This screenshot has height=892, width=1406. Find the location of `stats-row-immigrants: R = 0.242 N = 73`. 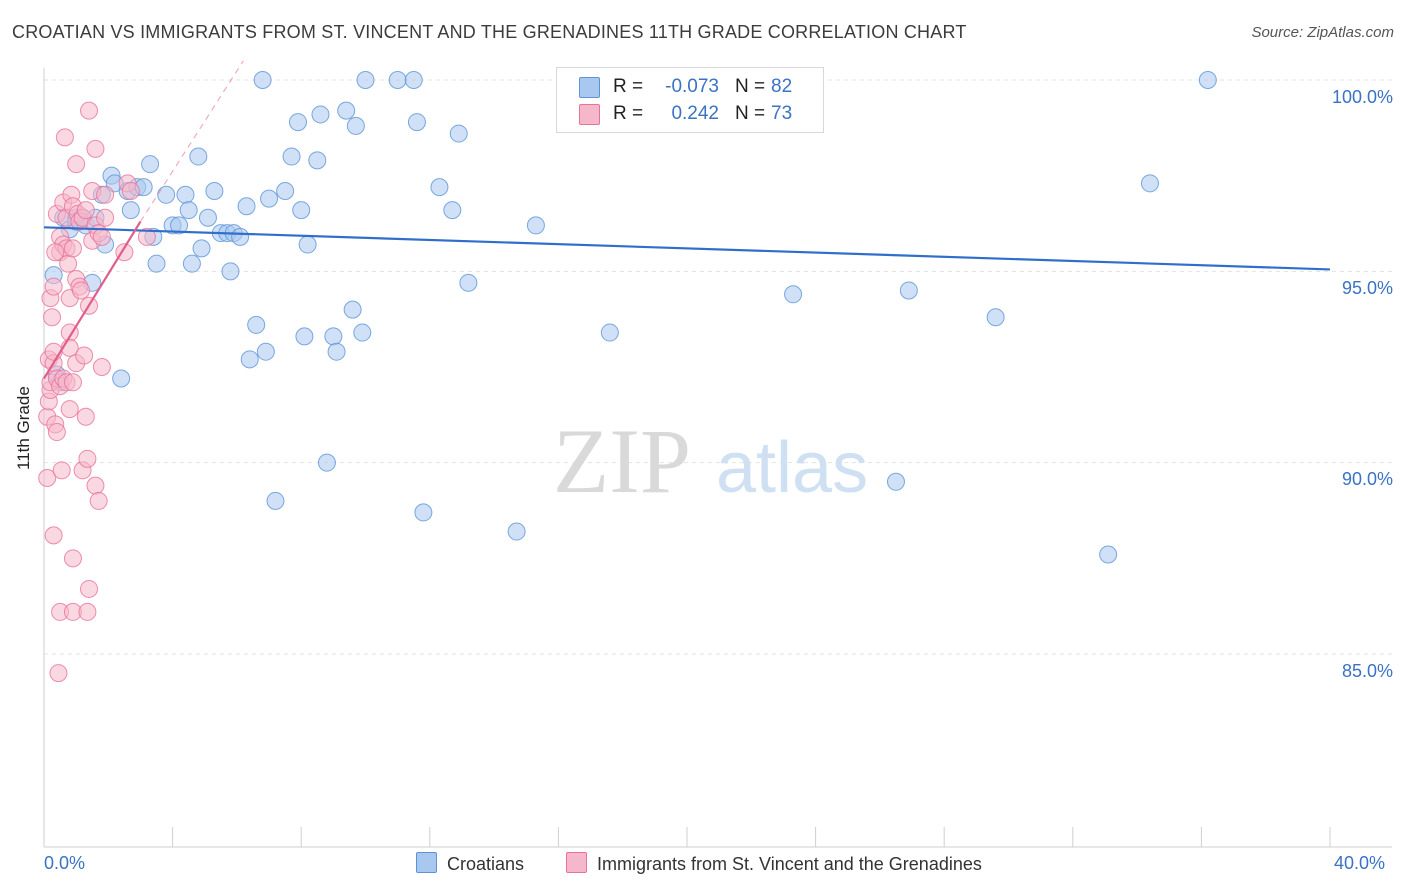

stats-row-immigrants: R = 0.242 N = 73 is located at coordinates (690, 114).